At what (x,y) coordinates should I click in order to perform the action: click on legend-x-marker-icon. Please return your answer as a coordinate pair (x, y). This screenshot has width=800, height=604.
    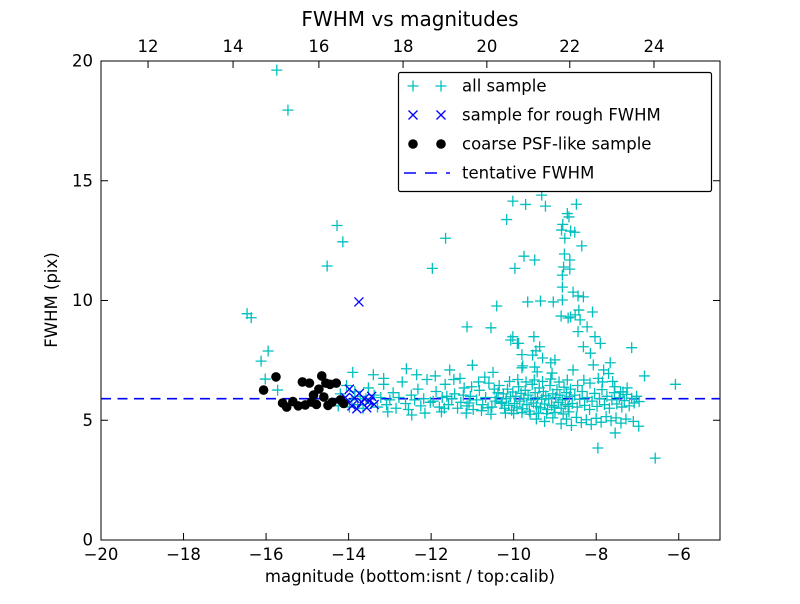
    Looking at the image, I should click on (413, 115).